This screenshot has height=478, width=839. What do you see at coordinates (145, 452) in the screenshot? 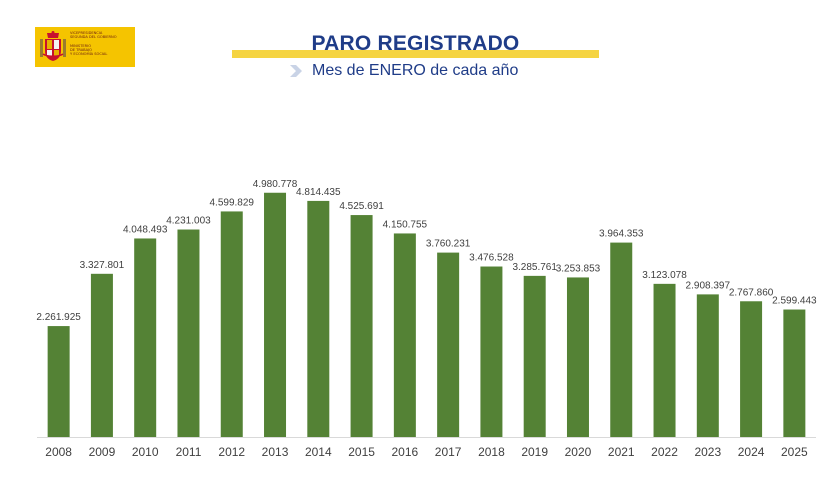
I see `x-tick-label-2010: 2010` at bounding box center [145, 452].